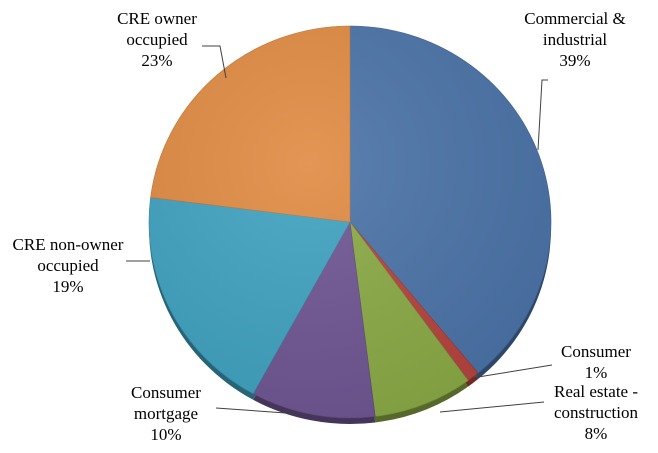 This screenshot has width=658, height=453. What do you see at coordinates (156, 60) in the screenshot?
I see `slice-percent-label: 23%` at bounding box center [156, 60].